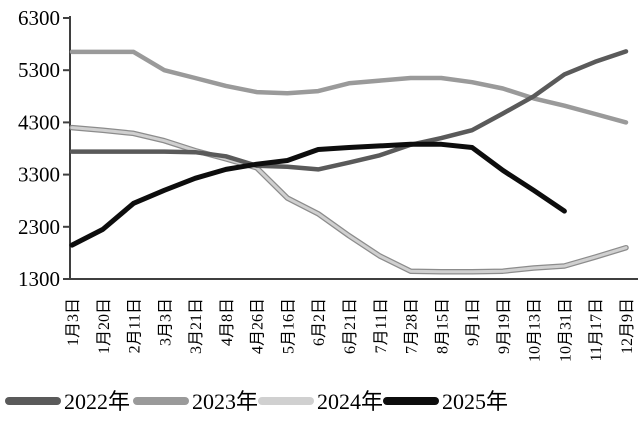  Describe the element at coordinates (535, 330) in the screenshot. I see `x-axis-label: 10月13日` at that location.